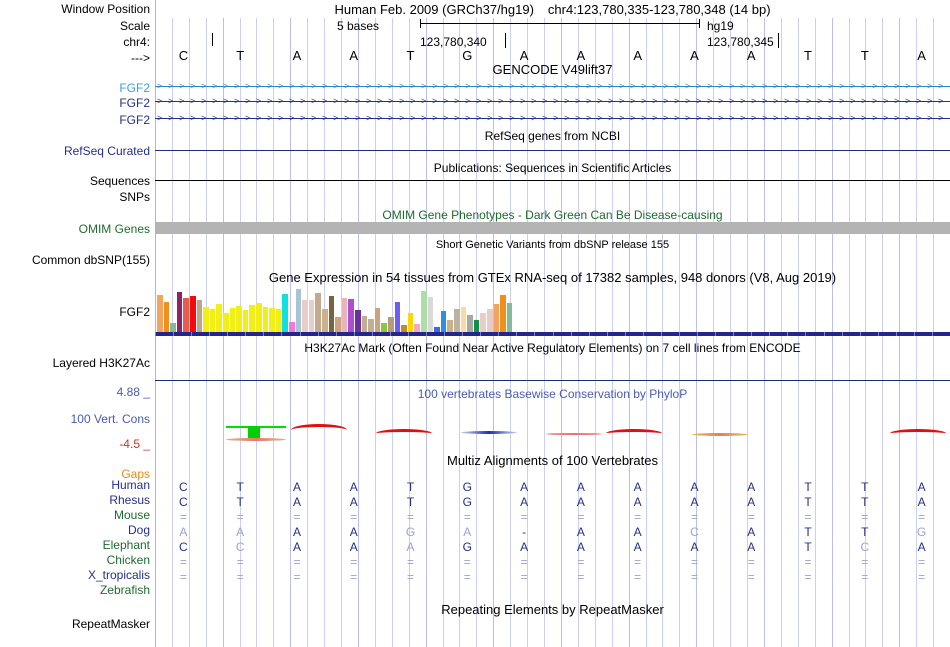 This screenshot has width=950, height=647. What do you see at coordinates (101, 363) in the screenshot?
I see `label-layered-h3k27ac: Layered H3K27Ac` at bounding box center [101, 363].